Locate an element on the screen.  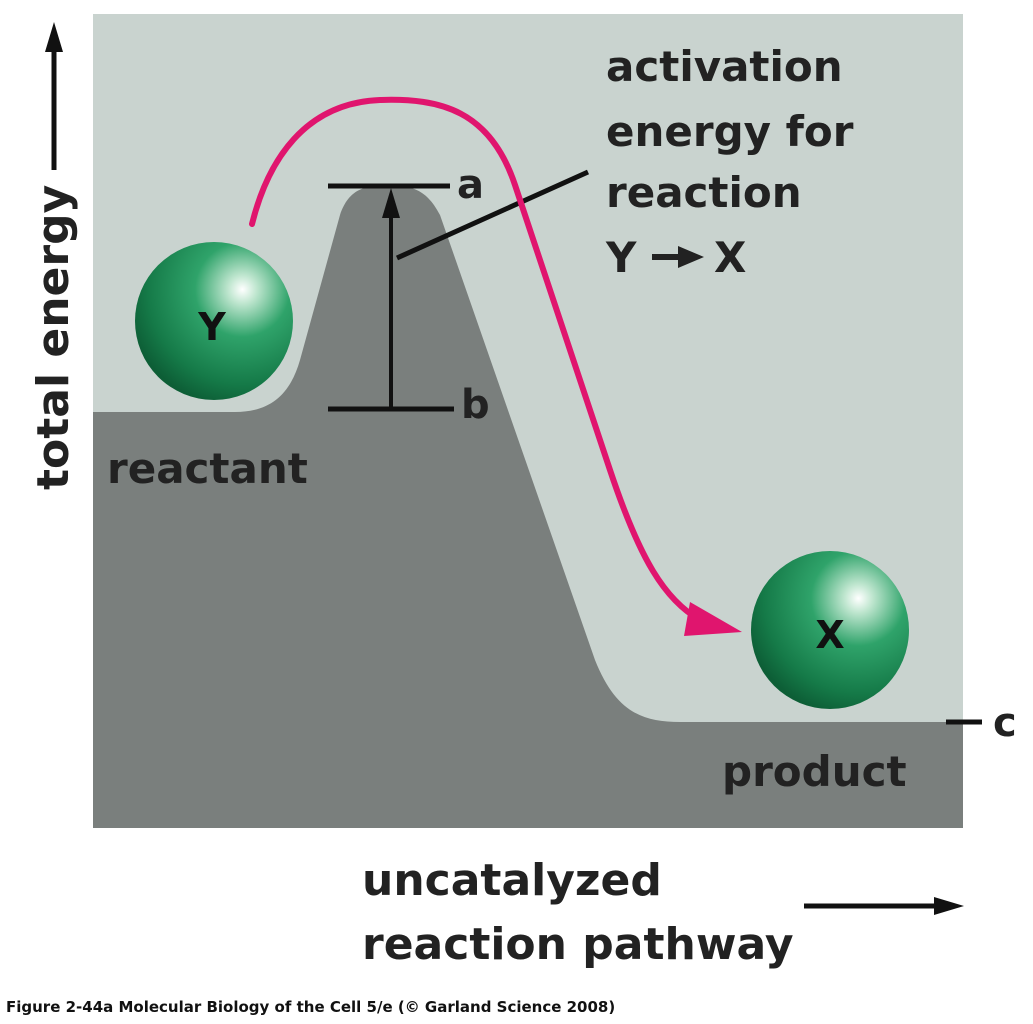
product-symbol: X is located at coordinates (829, 635).